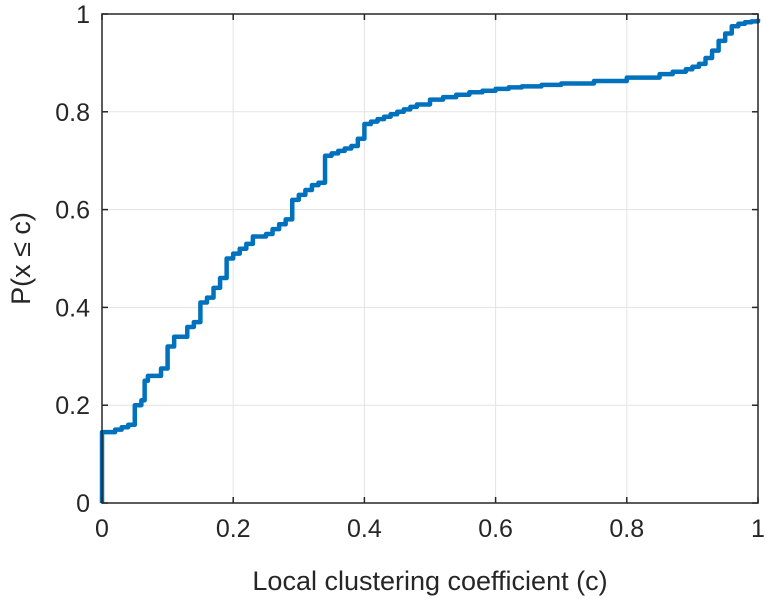 The height and width of the screenshot is (605, 766). I want to click on x-tick-label: 0.8, so click(626, 529).